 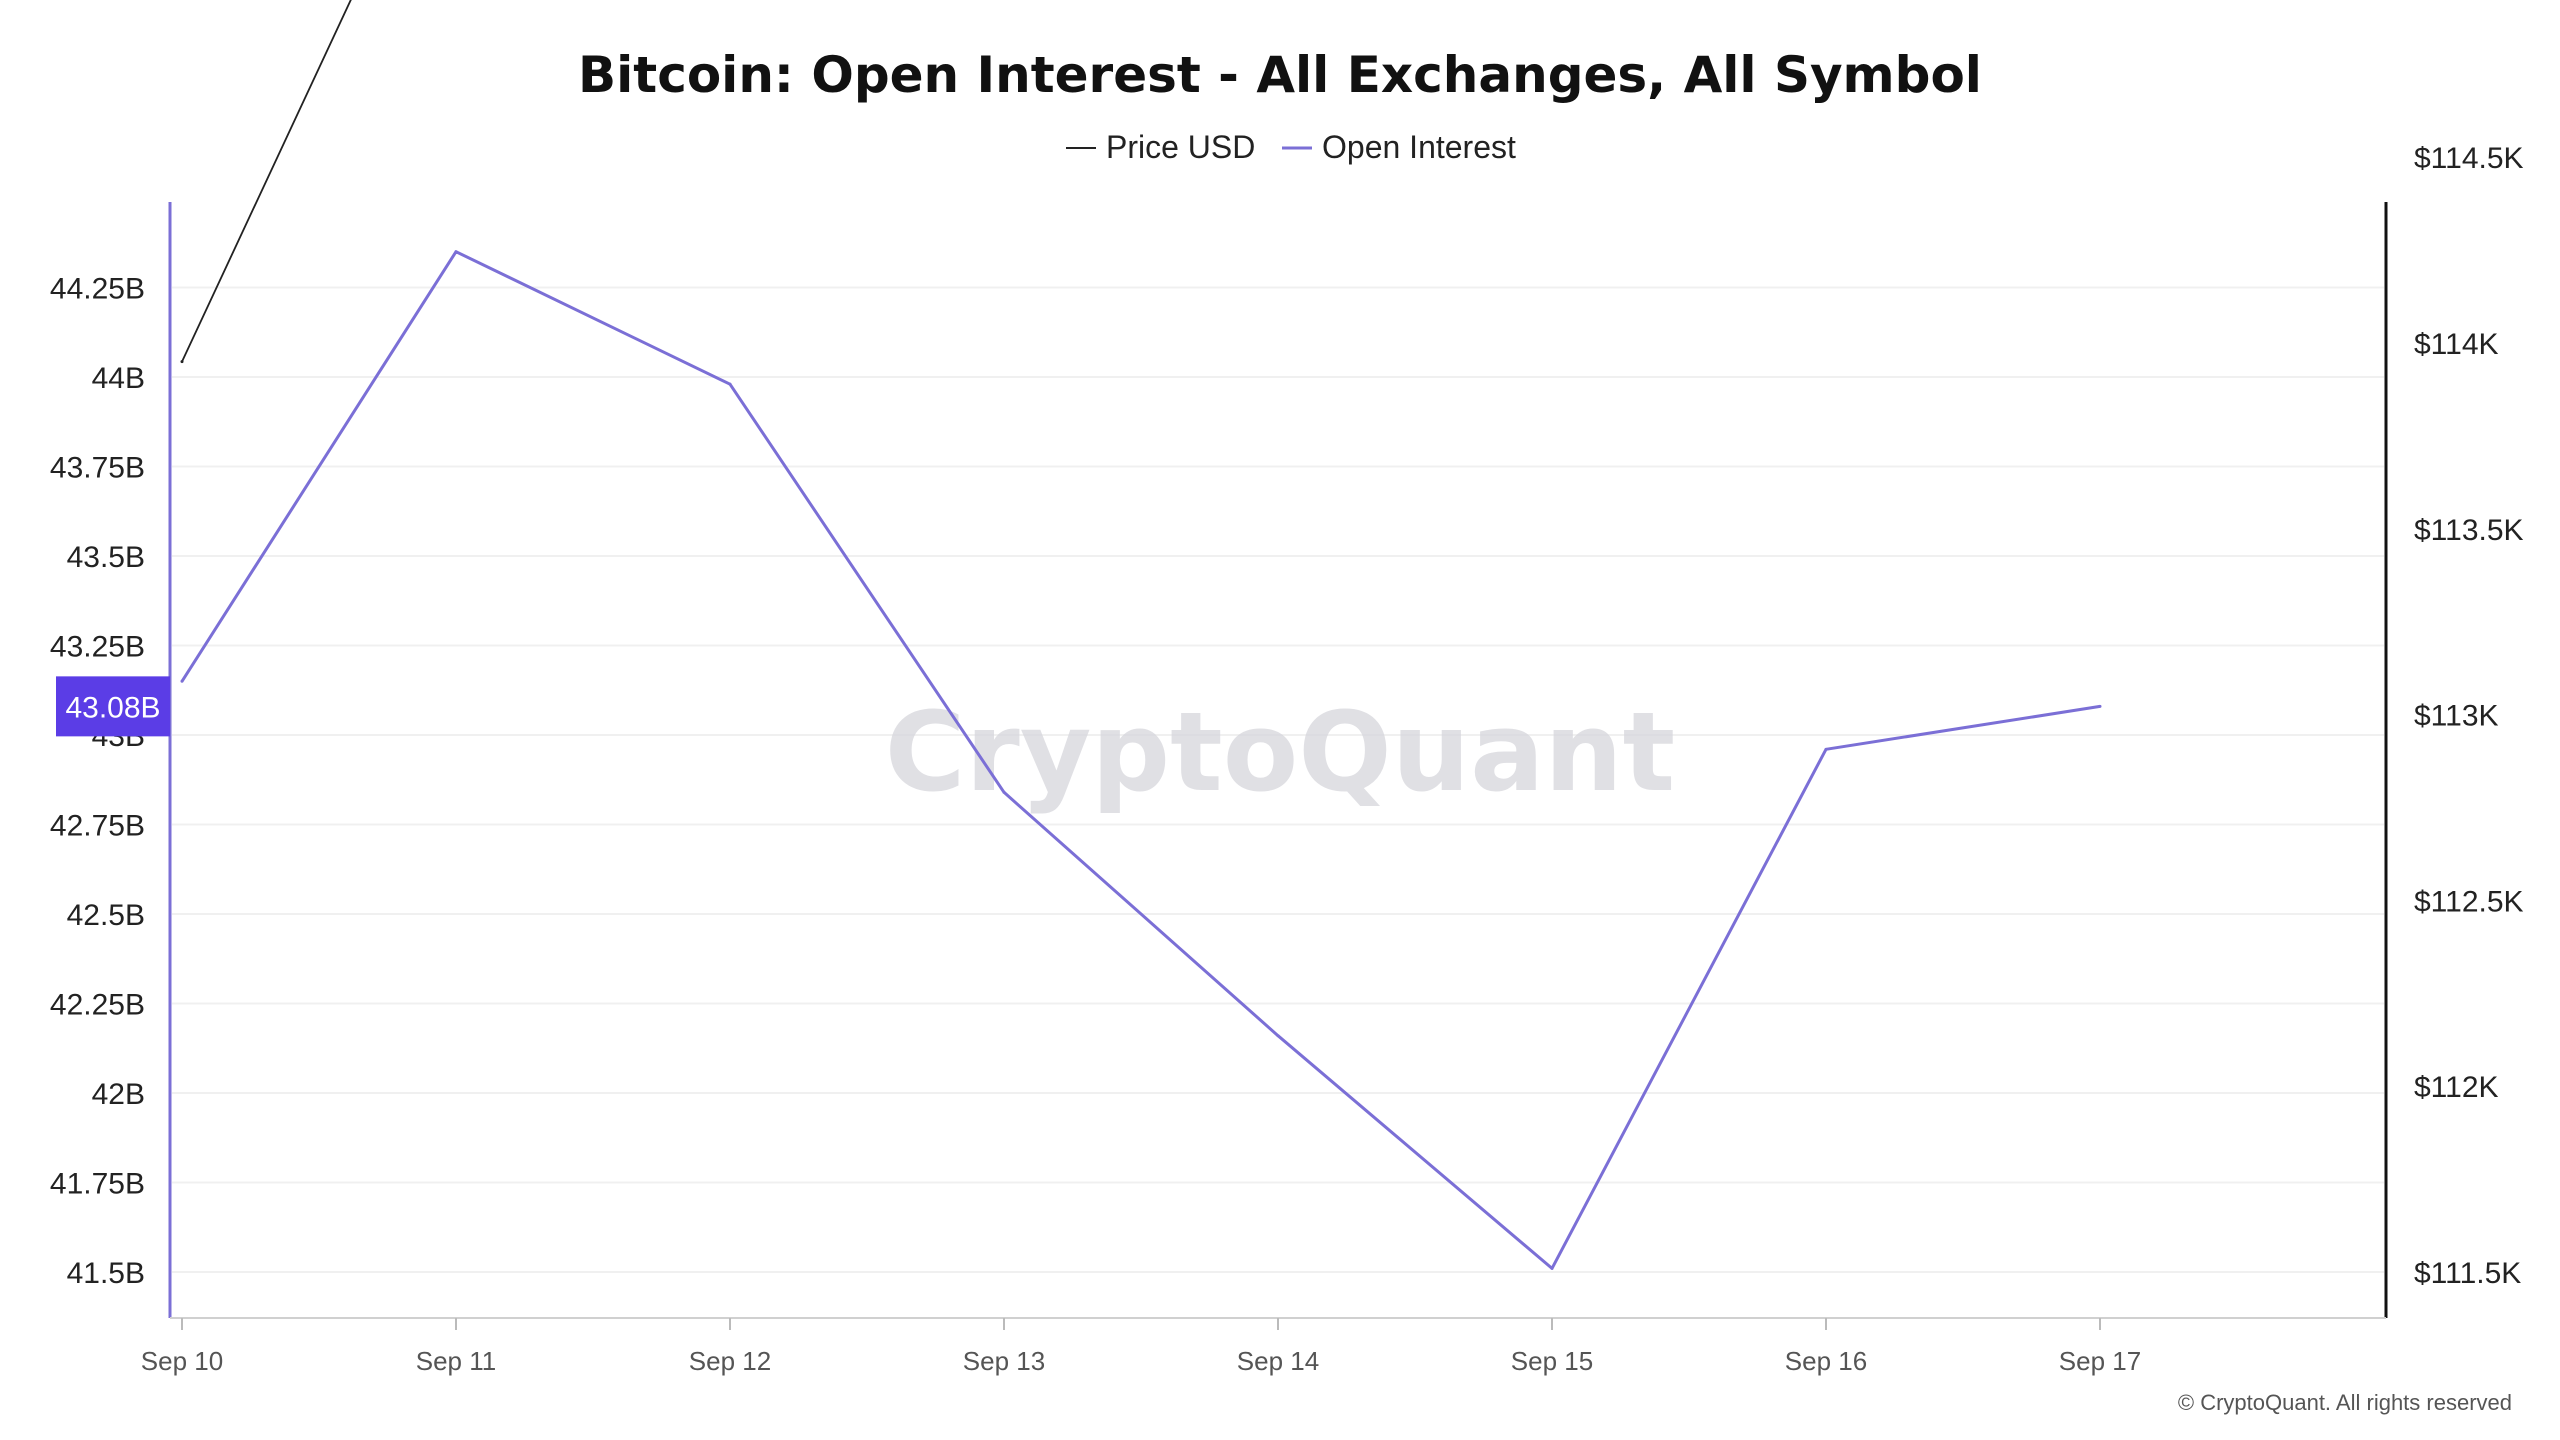 I want to click on left-tick-label: 43.5B, so click(x=106, y=557).